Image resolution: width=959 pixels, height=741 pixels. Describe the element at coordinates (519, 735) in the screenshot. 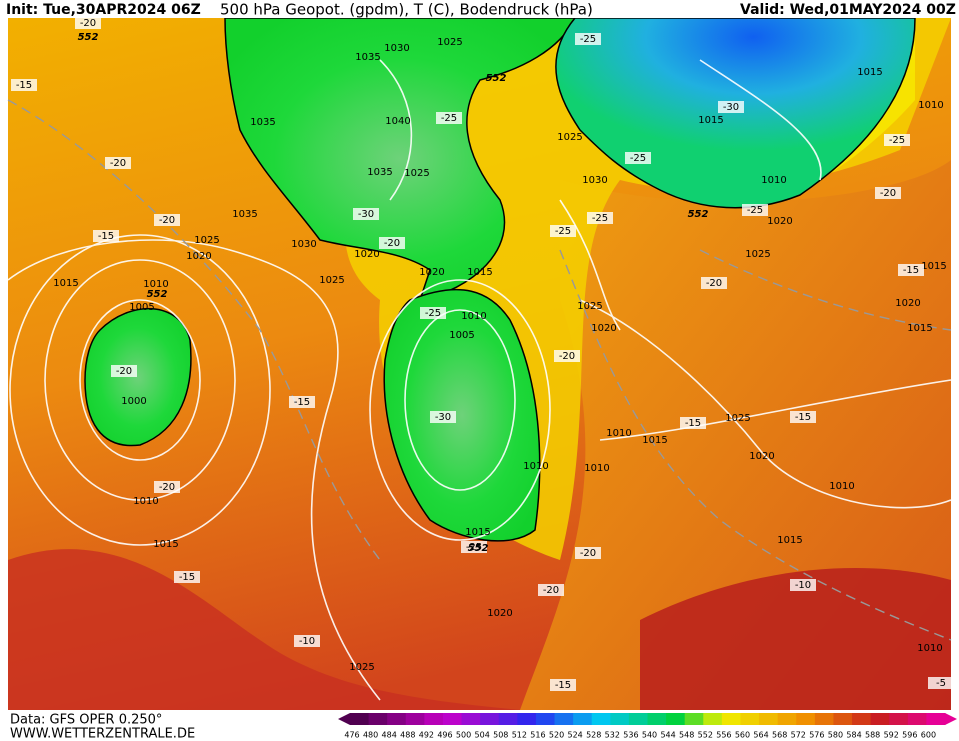

I see `colorbar-label: 512` at that location.